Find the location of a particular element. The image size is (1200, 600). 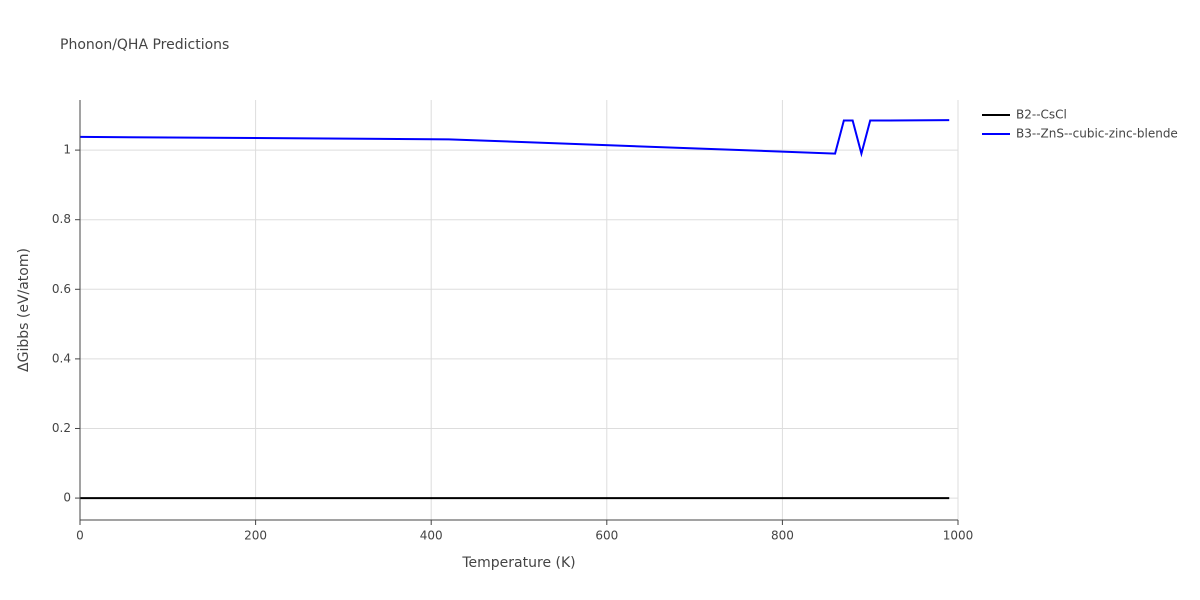

legend: B2--CsCl B3--ZnS--cubic-zinc-blende is located at coordinates (1080, 124).